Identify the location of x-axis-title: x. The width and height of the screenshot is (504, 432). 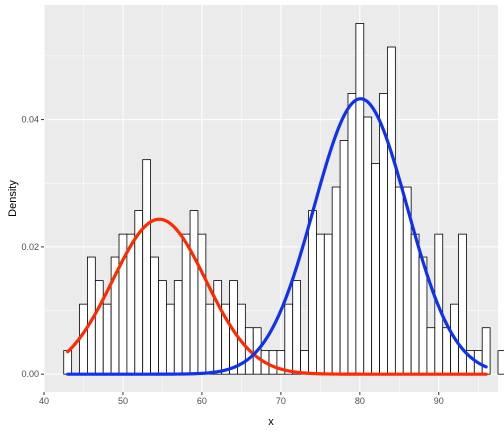
(271, 422).